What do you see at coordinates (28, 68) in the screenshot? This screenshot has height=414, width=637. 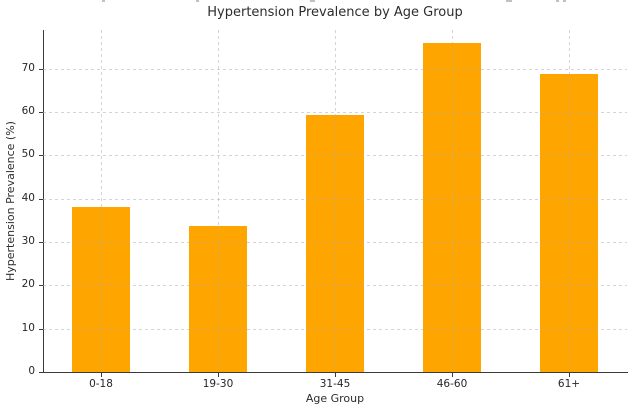 I see `y-tick-label: 70` at bounding box center [28, 68].